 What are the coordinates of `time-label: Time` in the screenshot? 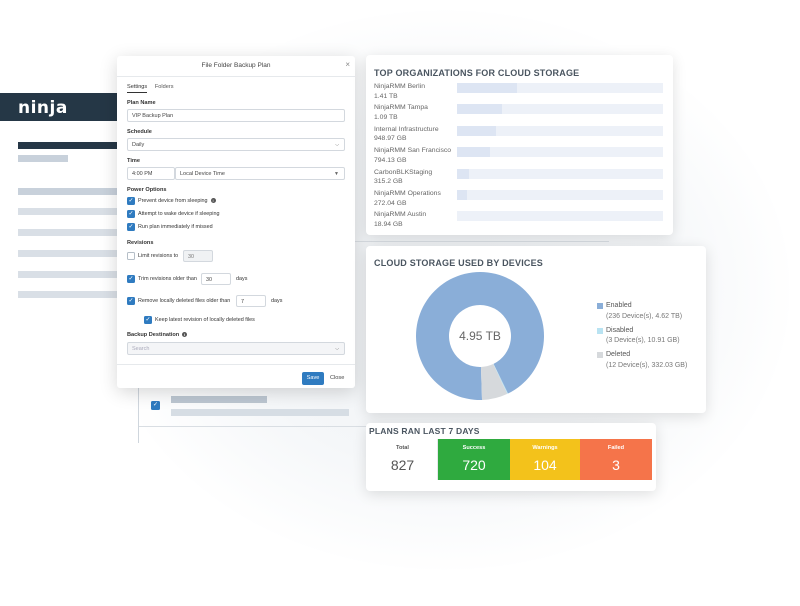 It's located at (133, 161).